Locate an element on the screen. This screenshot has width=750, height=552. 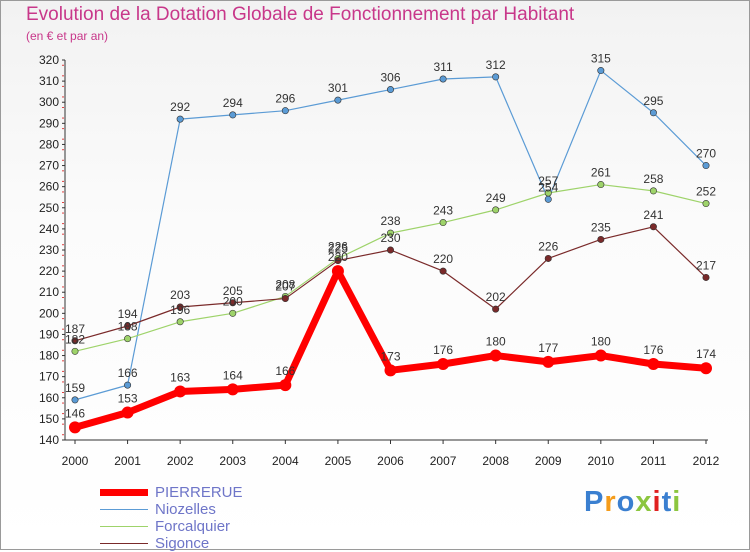
data-label-niozelles: 254 is located at coordinates (548, 187).